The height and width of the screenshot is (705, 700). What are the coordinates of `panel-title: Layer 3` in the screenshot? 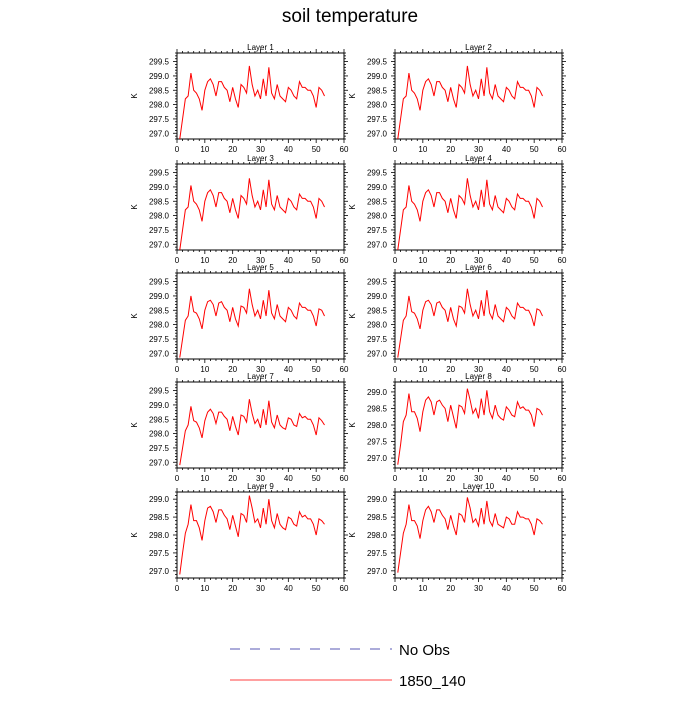 It's located at (260, 158).